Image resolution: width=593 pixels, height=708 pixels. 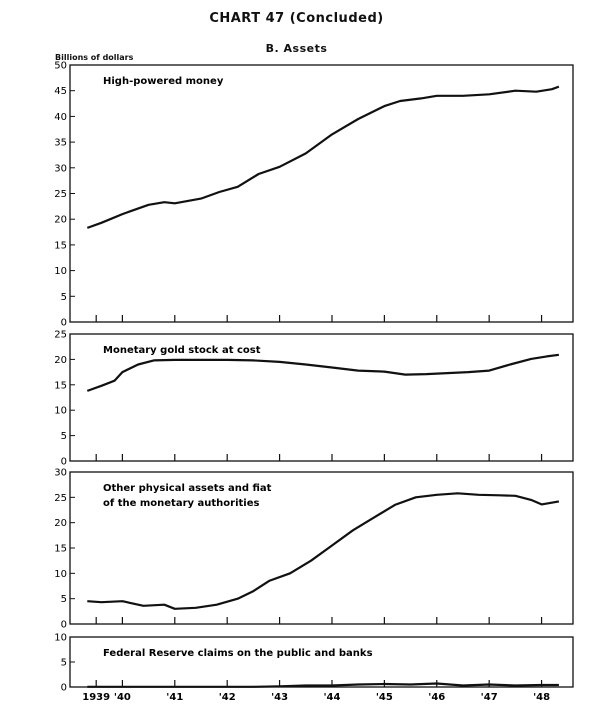 What do you see at coordinates (541, 697) in the screenshot?
I see `x-tick-label: '48` at bounding box center [541, 697].